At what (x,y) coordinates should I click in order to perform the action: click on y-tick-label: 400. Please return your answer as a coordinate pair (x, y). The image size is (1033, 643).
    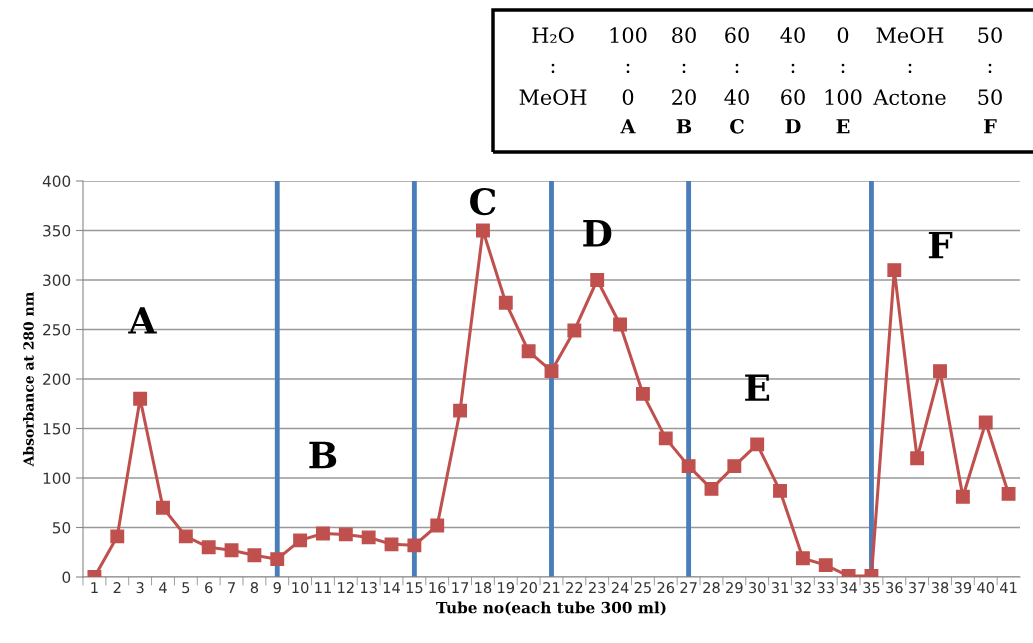
    Looking at the image, I should click on (56, 181).